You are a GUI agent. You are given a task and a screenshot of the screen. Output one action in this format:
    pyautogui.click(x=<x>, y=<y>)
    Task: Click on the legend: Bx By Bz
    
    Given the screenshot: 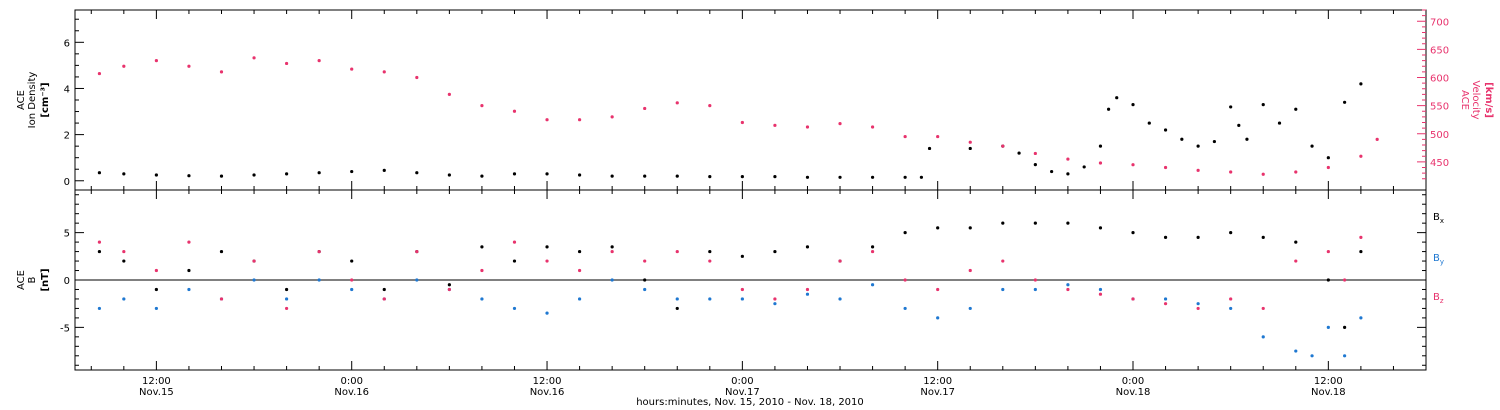 What is the action you would take?
    pyautogui.click(x=1438, y=258)
    